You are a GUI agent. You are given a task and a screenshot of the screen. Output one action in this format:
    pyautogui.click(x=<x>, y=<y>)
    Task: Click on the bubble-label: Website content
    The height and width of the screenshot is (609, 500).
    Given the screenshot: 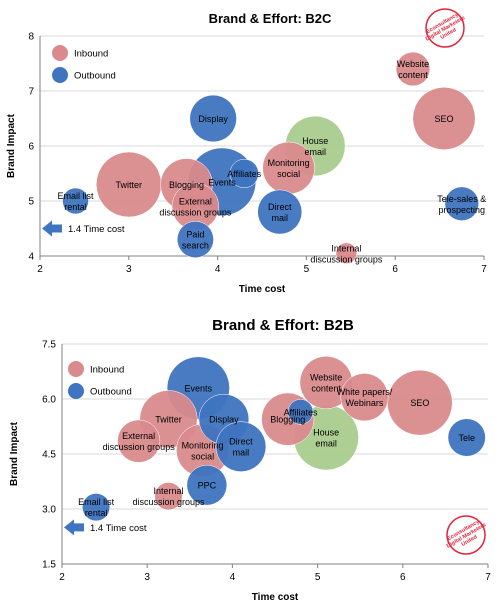 What is the action you would take?
    pyautogui.click(x=326, y=383)
    